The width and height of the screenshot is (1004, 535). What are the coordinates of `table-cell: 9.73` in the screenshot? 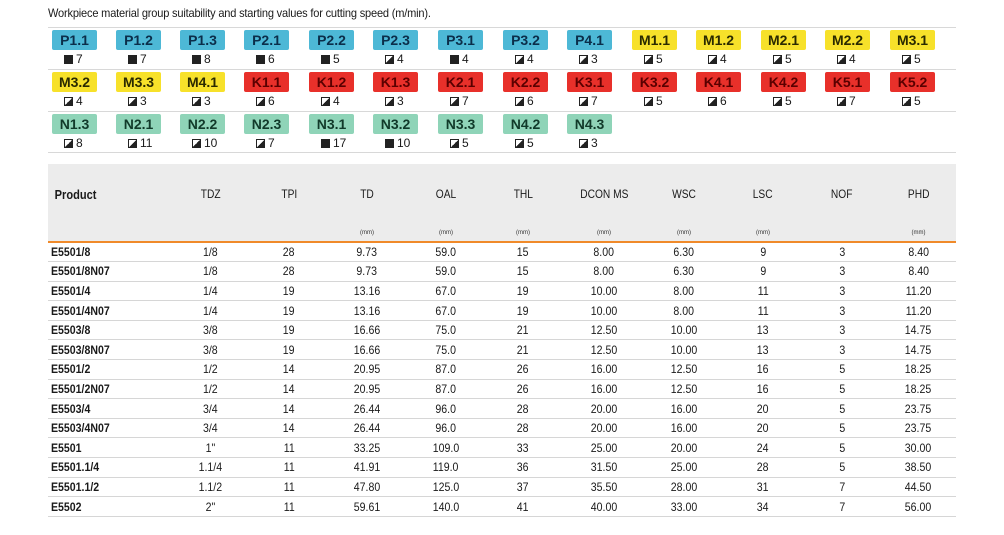 It's located at (367, 271).